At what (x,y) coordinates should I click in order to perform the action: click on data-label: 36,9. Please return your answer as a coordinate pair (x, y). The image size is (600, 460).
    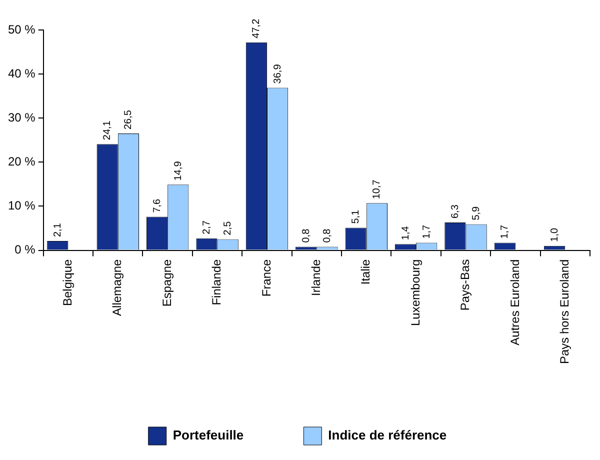
    Looking at the image, I should click on (278, 74).